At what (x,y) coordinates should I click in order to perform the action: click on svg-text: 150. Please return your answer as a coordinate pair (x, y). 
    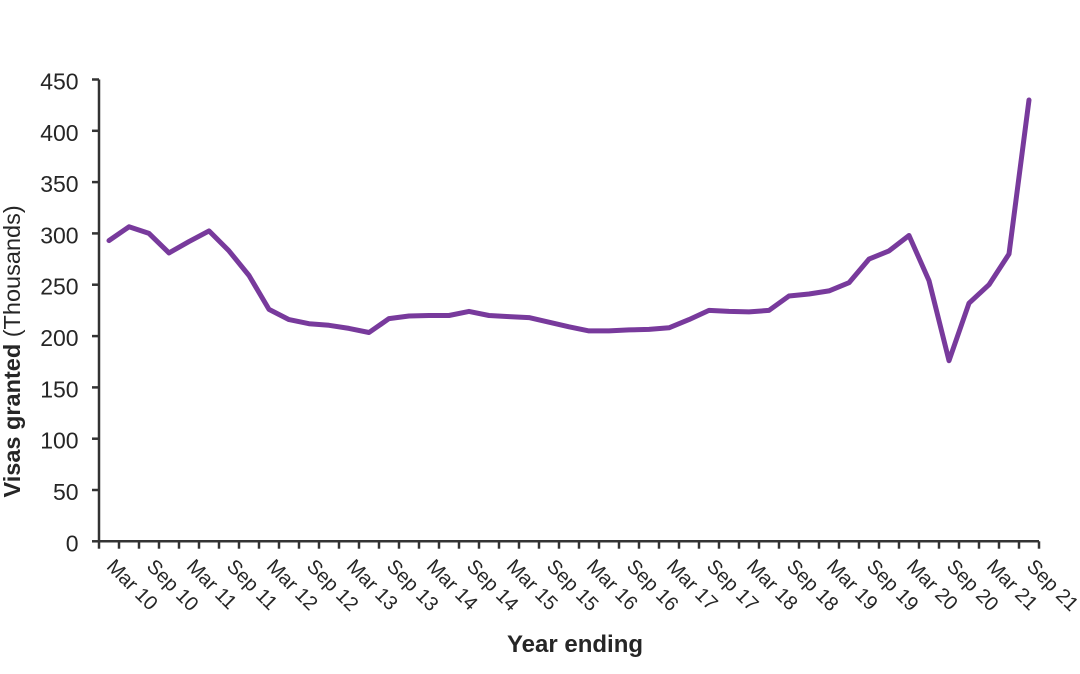
    Looking at the image, I should click on (59, 389).